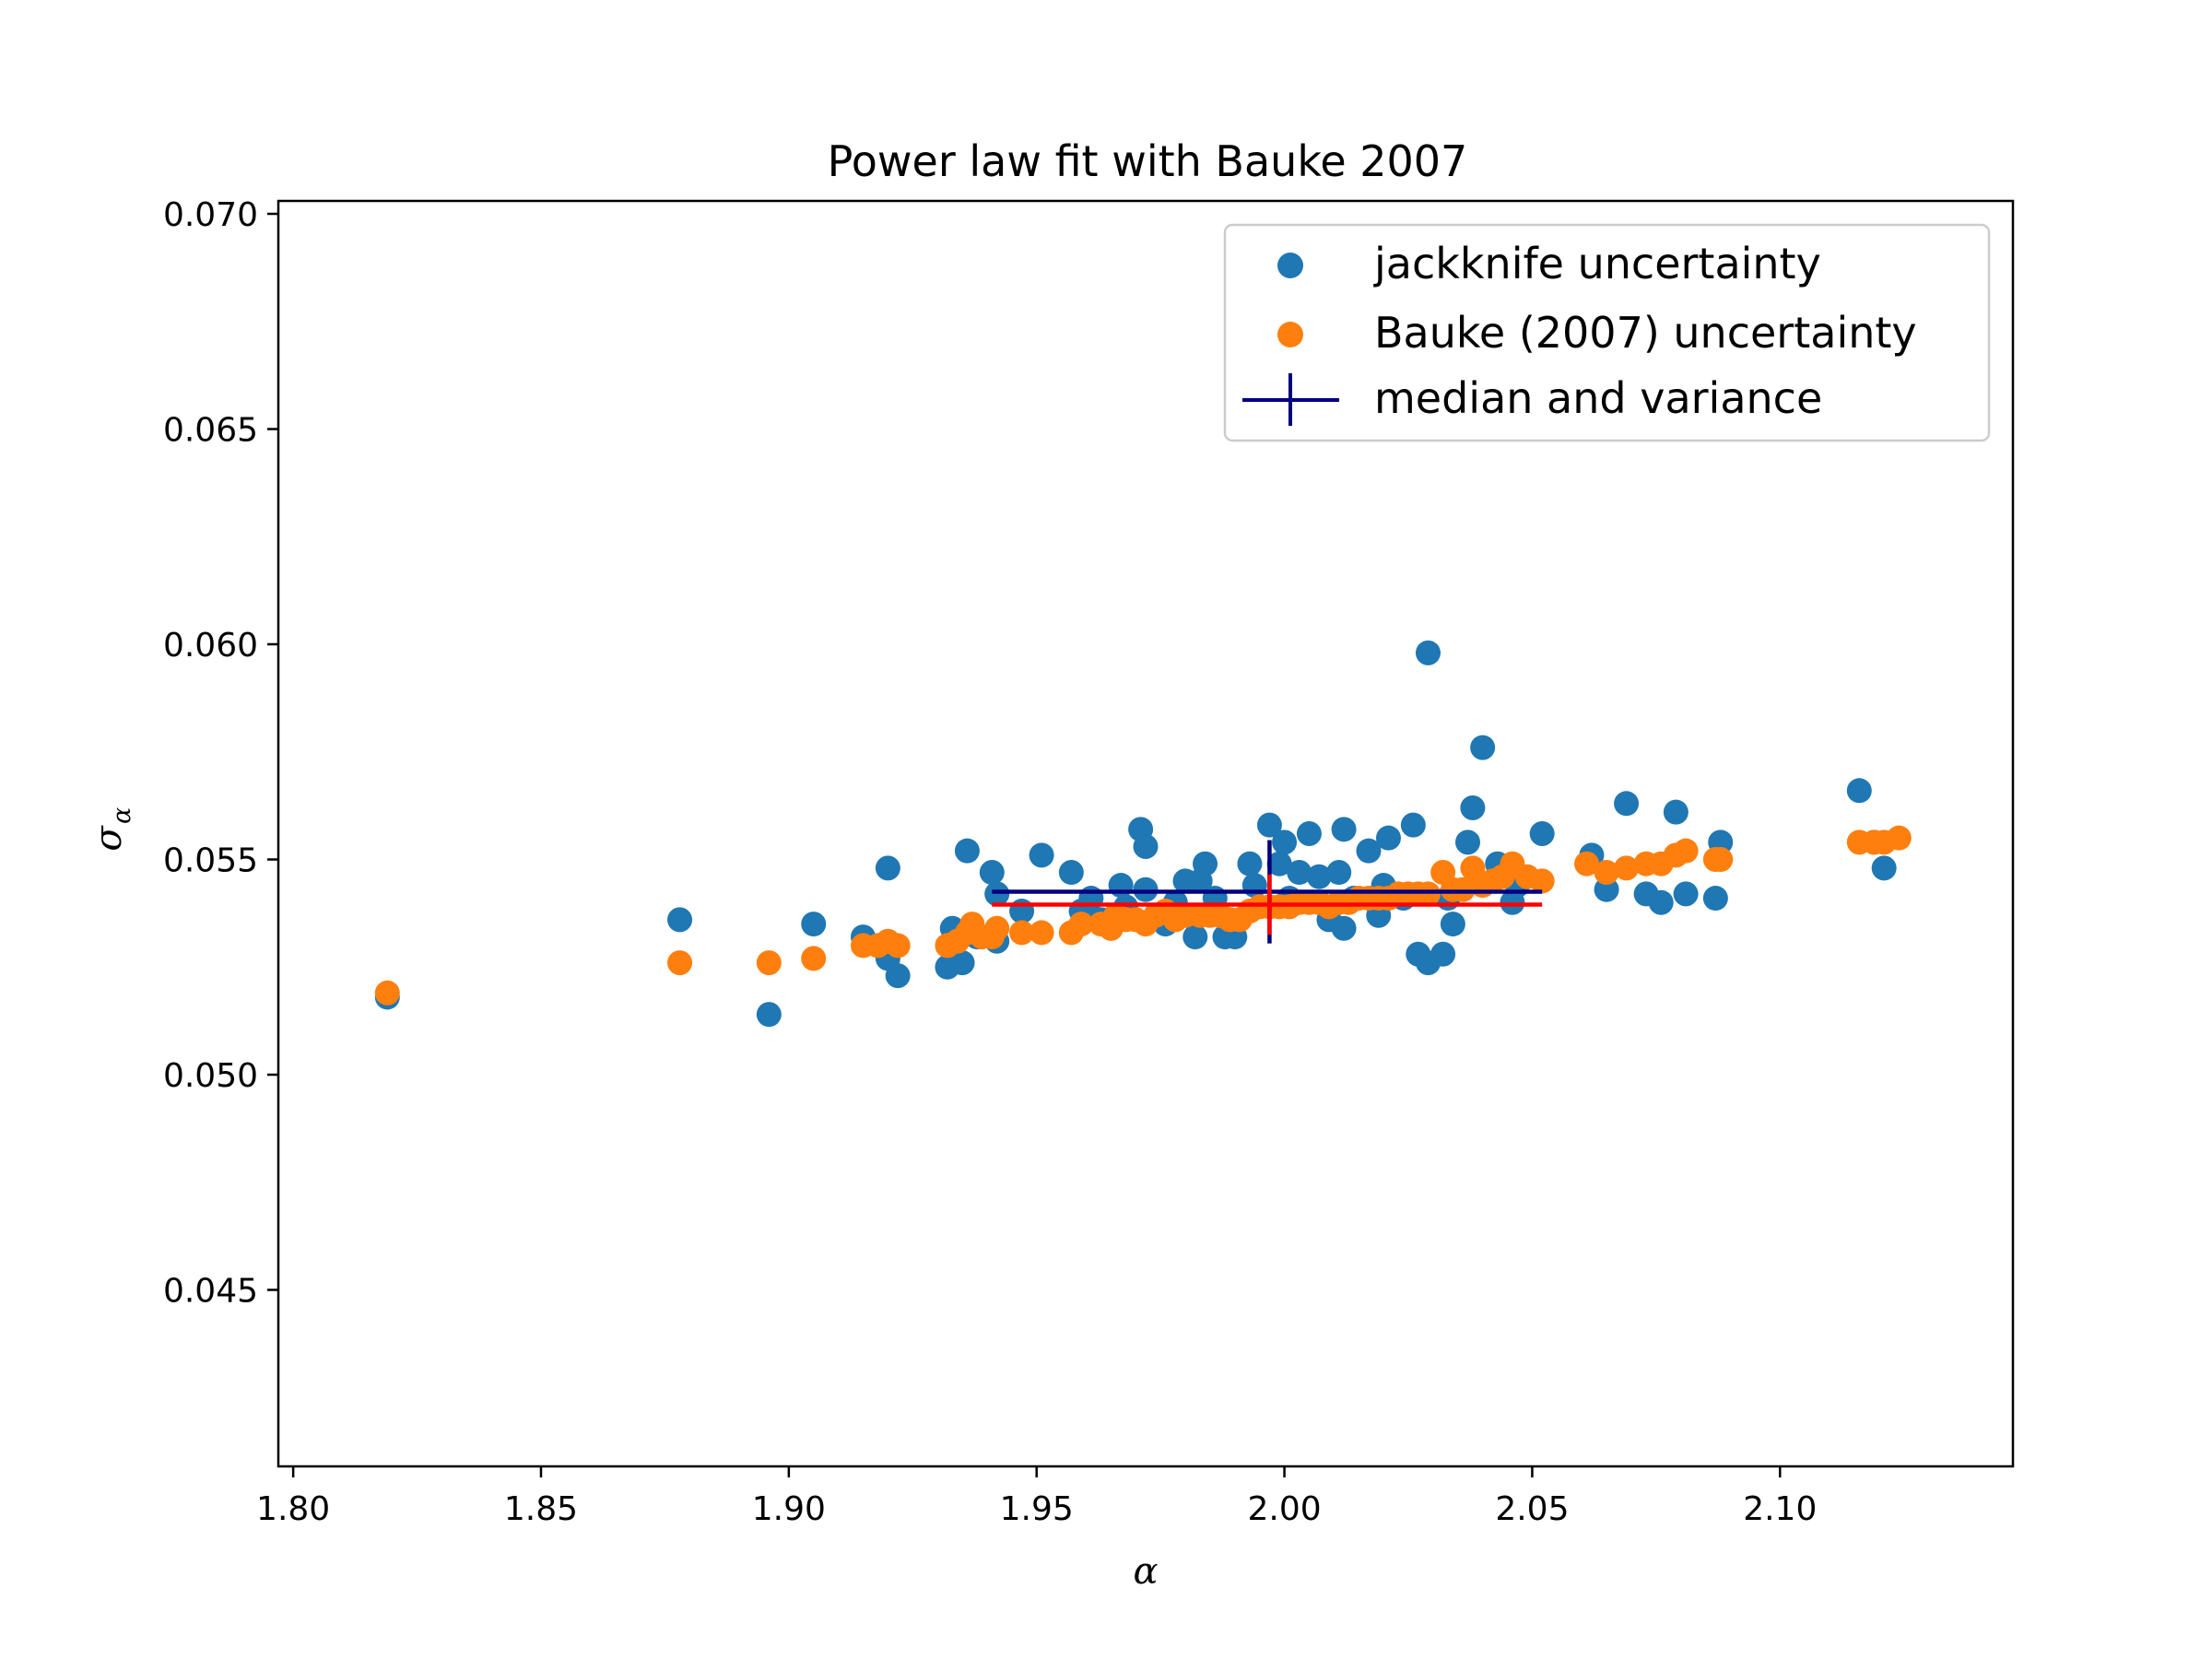 This screenshot has height=1659, width=2212. I want to click on legend-label-jackknife: jackknife uncertainty, so click(1597, 263).